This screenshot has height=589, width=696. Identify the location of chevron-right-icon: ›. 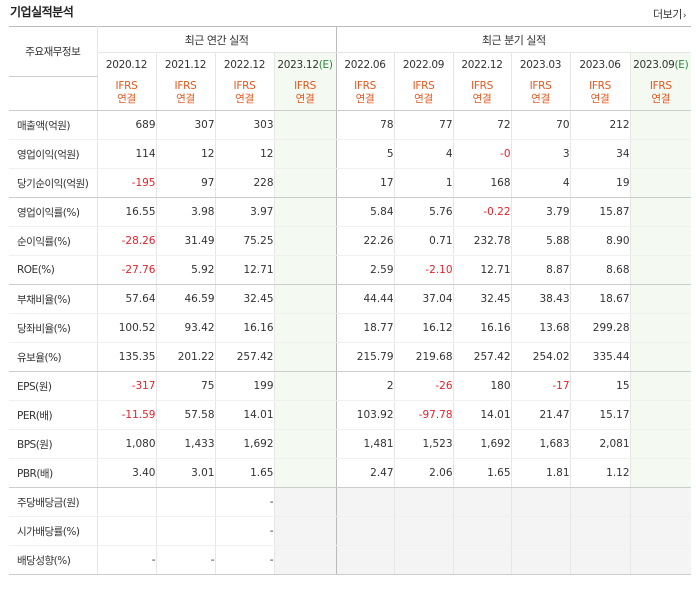
(684, 16).